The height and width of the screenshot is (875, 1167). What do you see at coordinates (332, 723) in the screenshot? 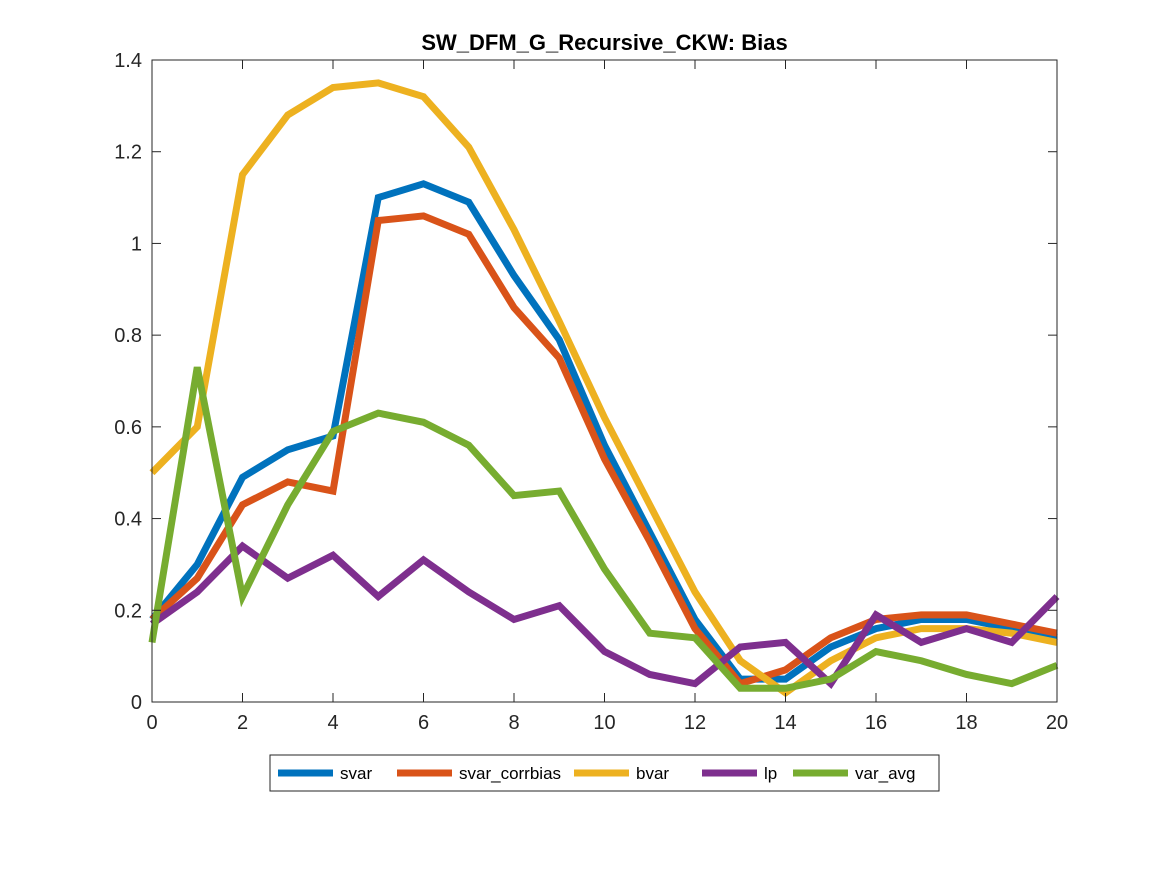
I see `x-tick-label: 4` at bounding box center [332, 723].